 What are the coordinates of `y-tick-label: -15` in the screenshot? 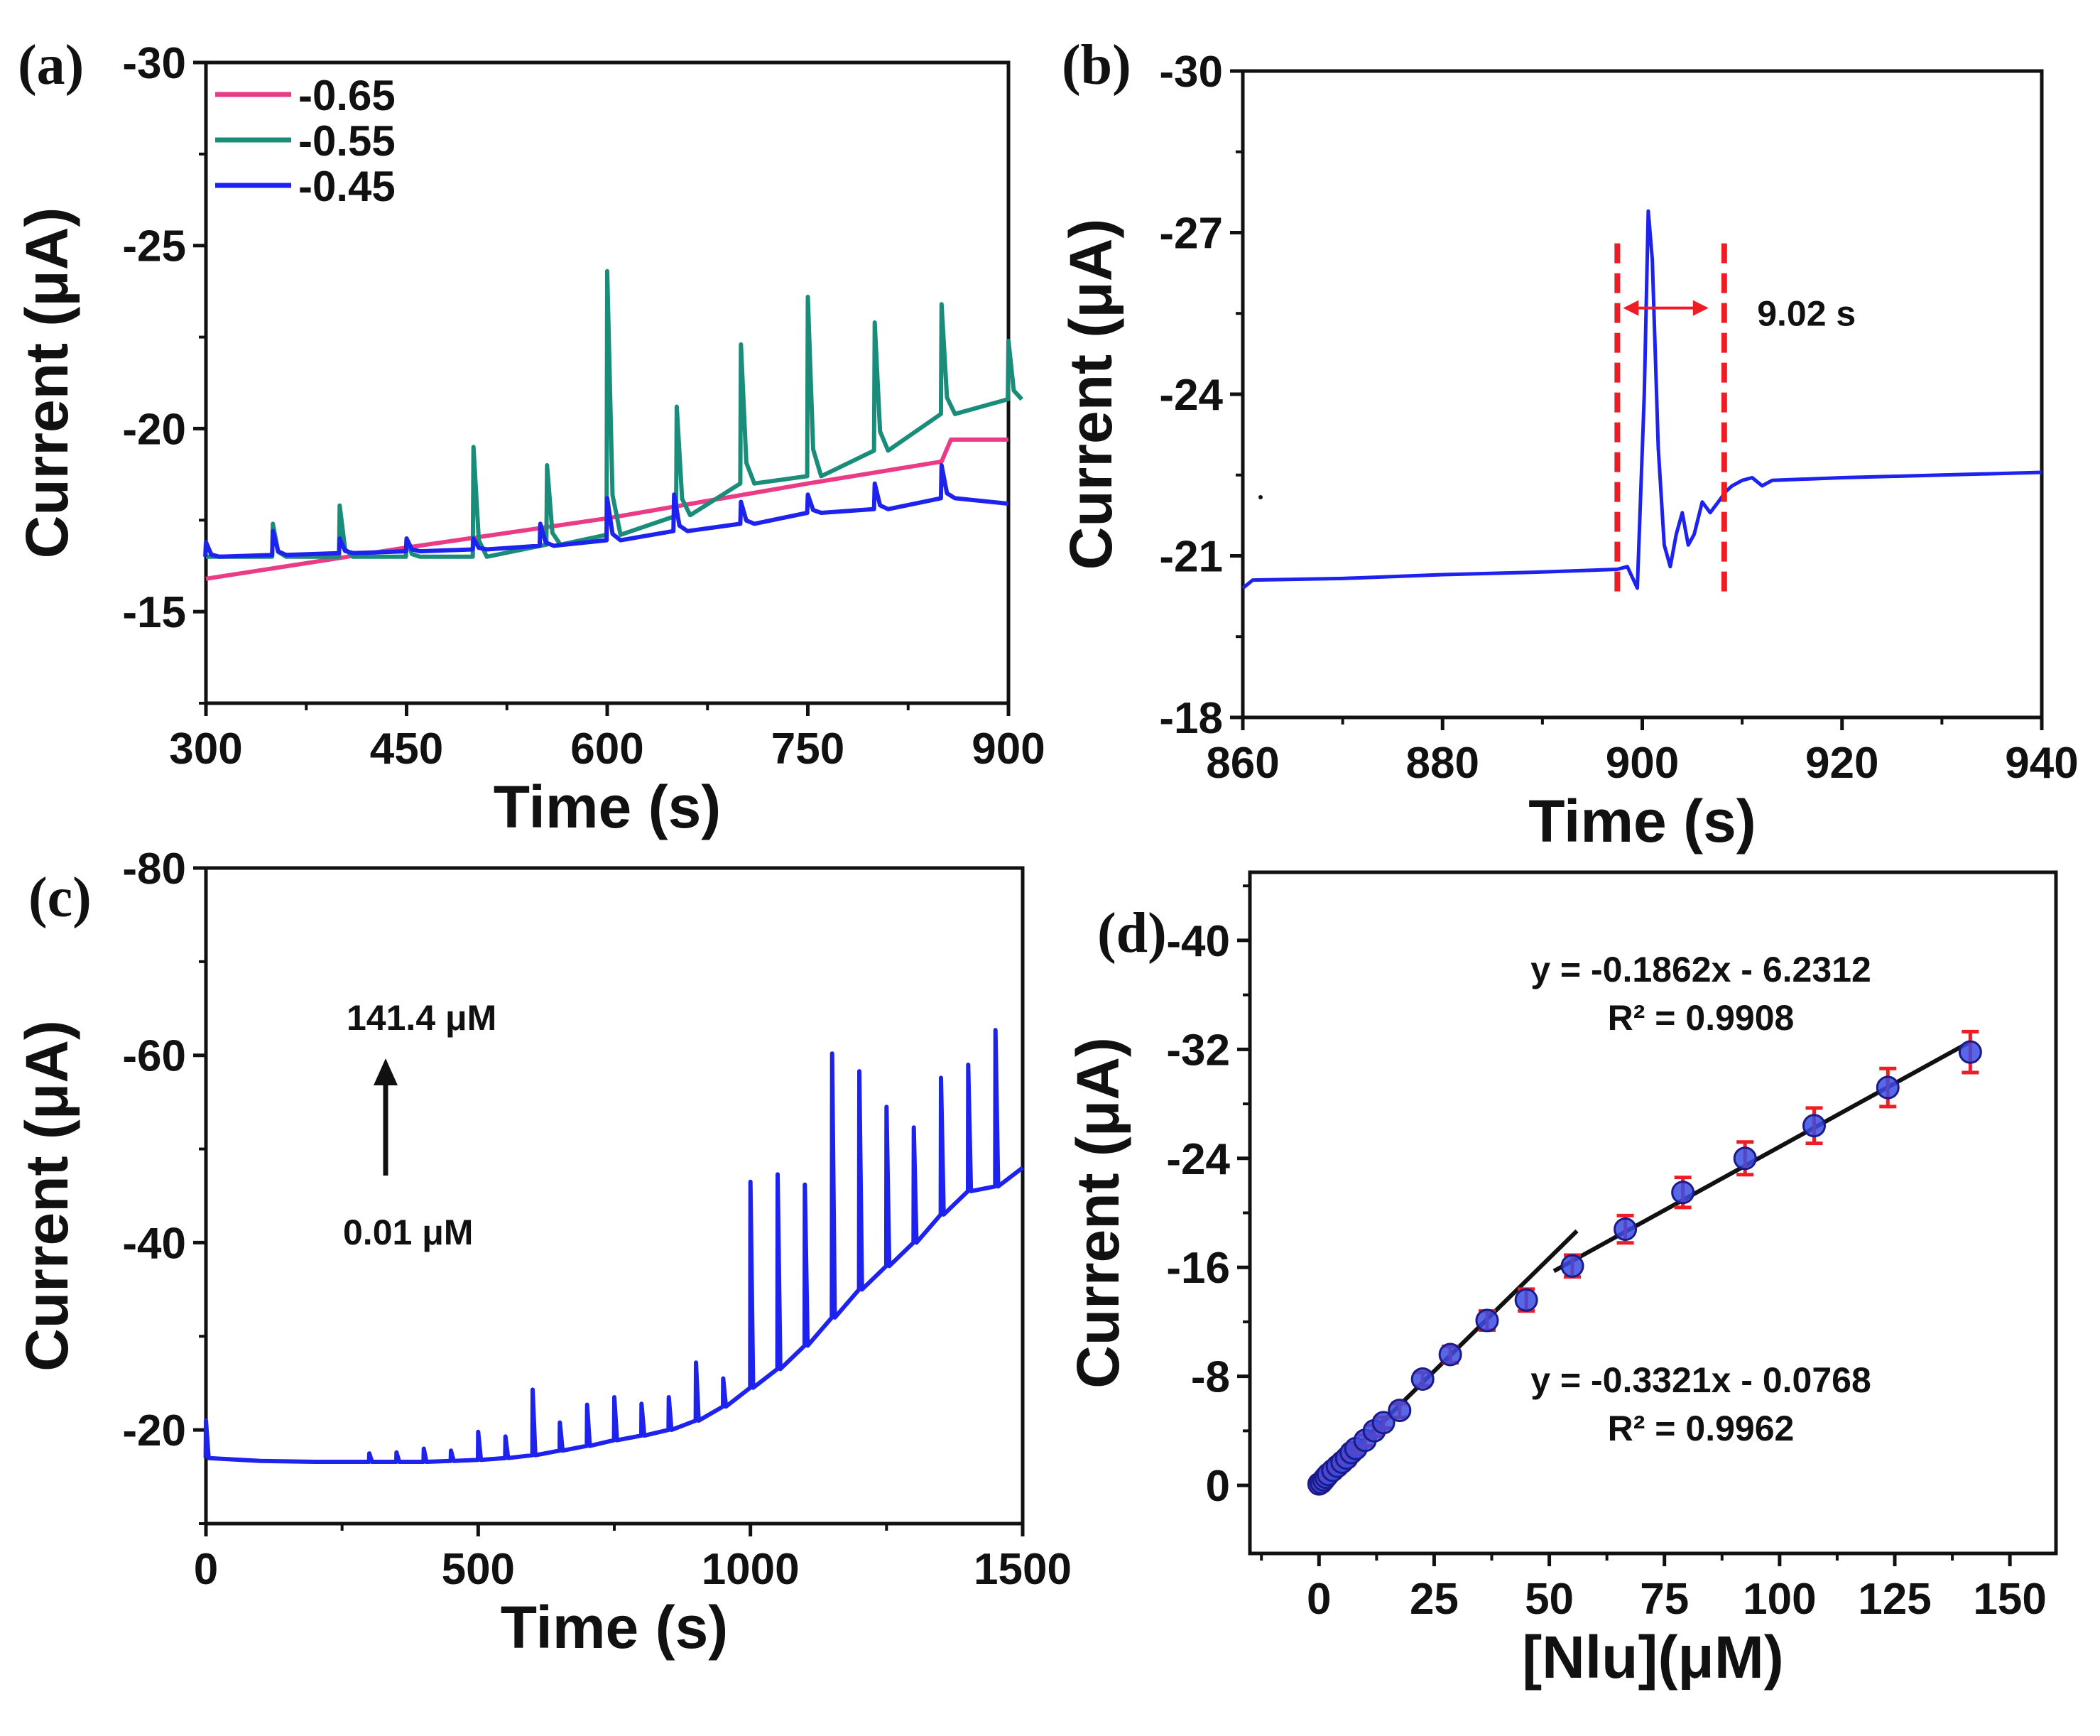 It's located at (154, 612).